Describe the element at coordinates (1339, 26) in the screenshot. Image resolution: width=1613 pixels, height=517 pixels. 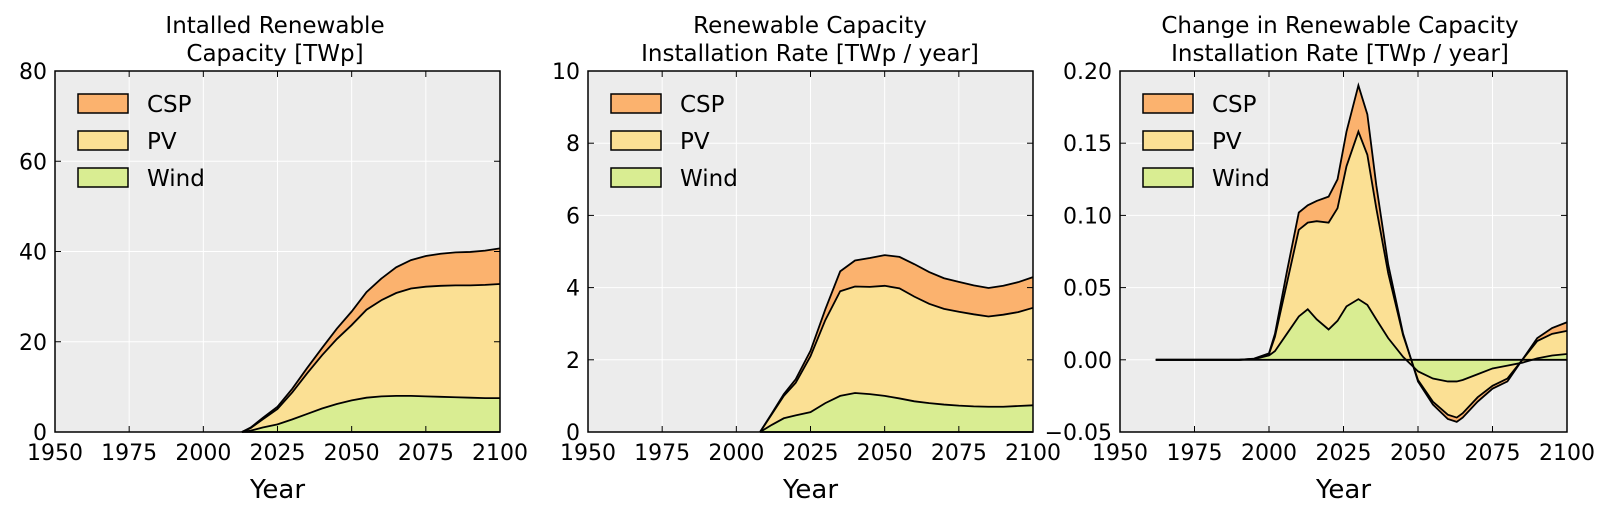
I see `chart-title-line: Change in Renewable Capacity` at that location.